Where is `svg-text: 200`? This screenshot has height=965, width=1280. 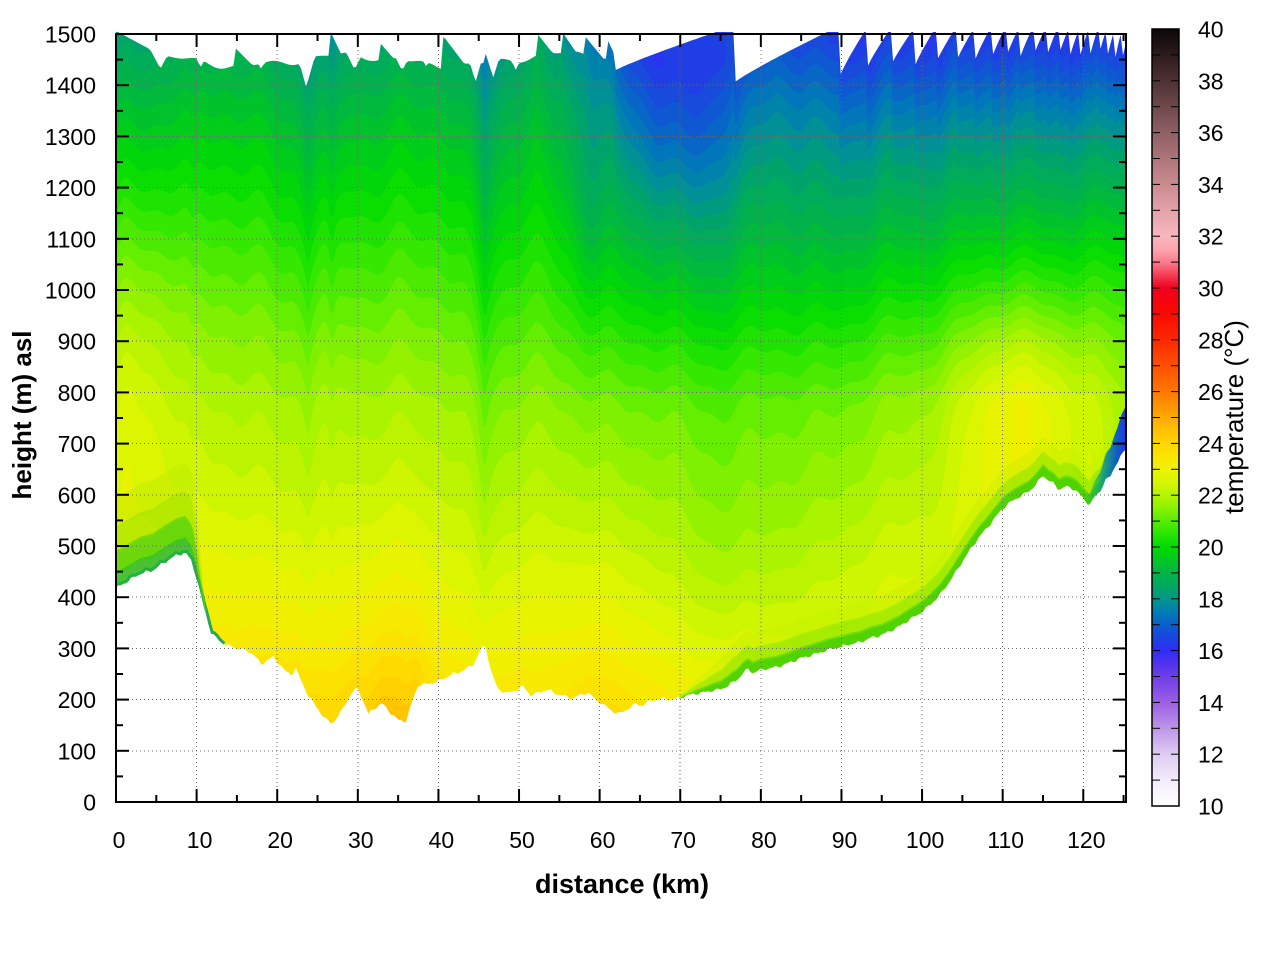
svg-text: 200 is located at coordinates (77, 700).